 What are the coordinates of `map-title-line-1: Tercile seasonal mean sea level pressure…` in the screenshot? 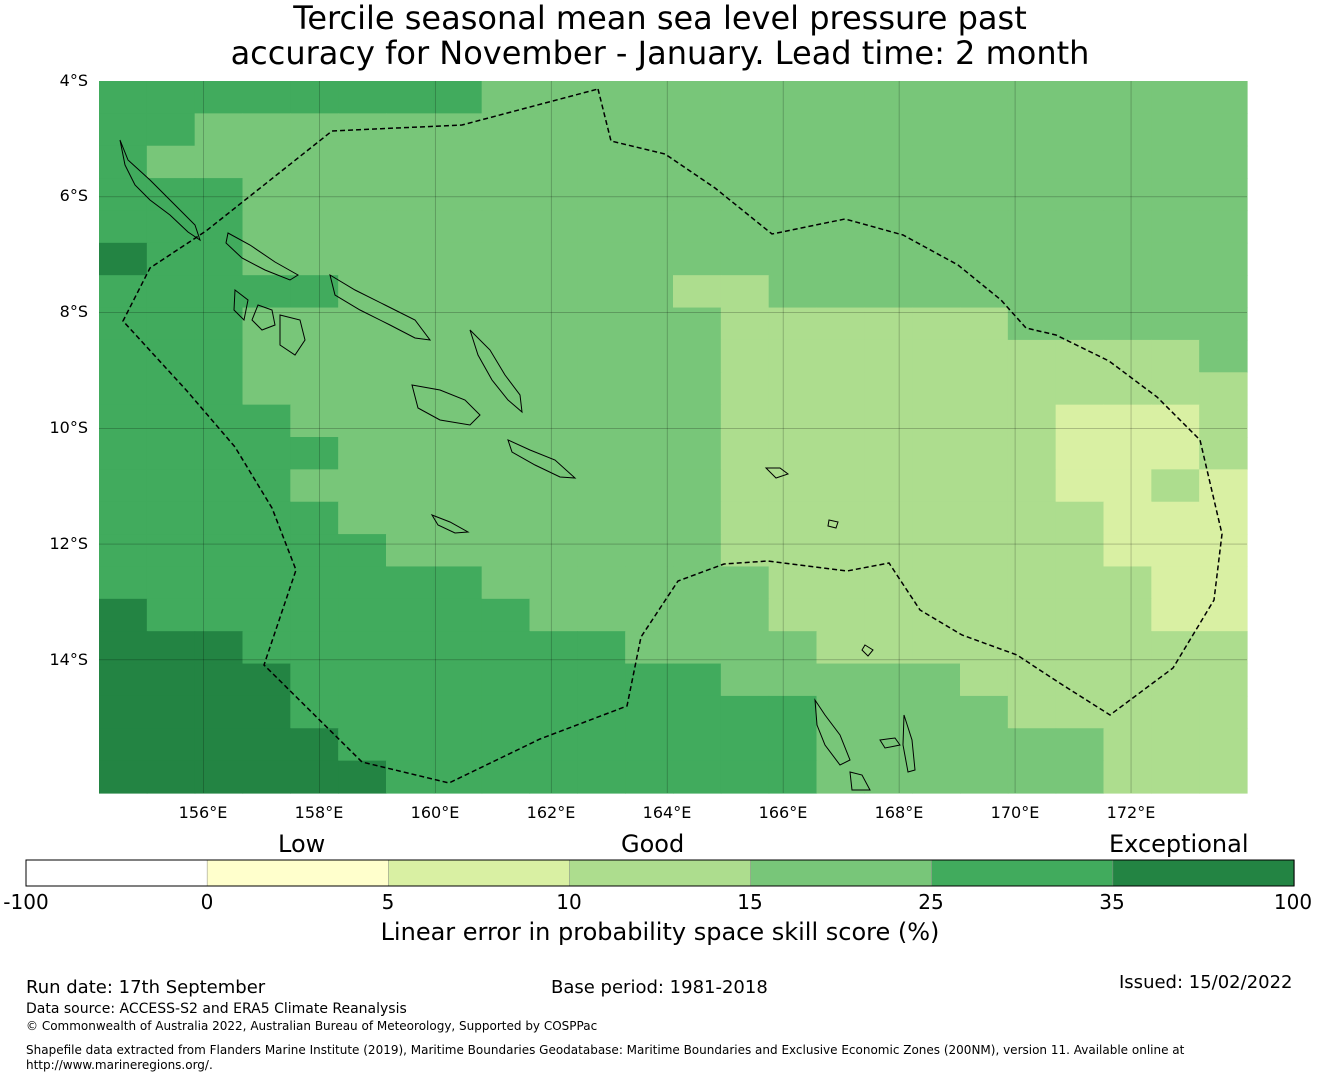 It's located at (660, 18).